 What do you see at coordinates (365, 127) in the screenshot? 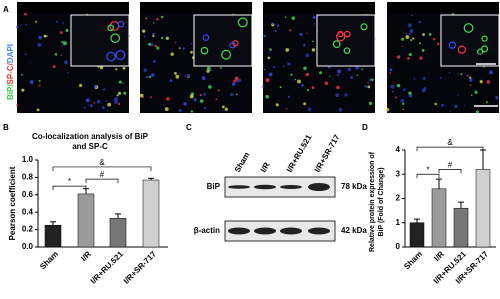
I see `panel-label: D` at bounding box center [365, 127].